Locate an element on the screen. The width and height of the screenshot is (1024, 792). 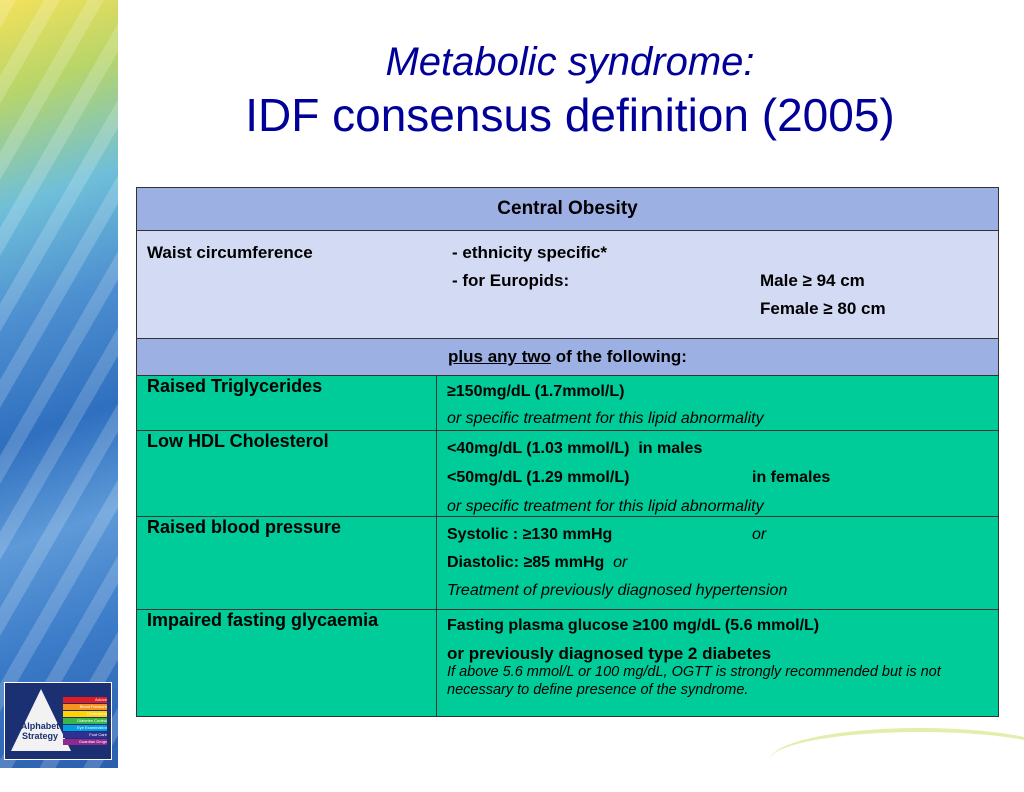
criterion-line: <50mg/dL (1.29 mmol/L) is located at coordinates (538, 477).